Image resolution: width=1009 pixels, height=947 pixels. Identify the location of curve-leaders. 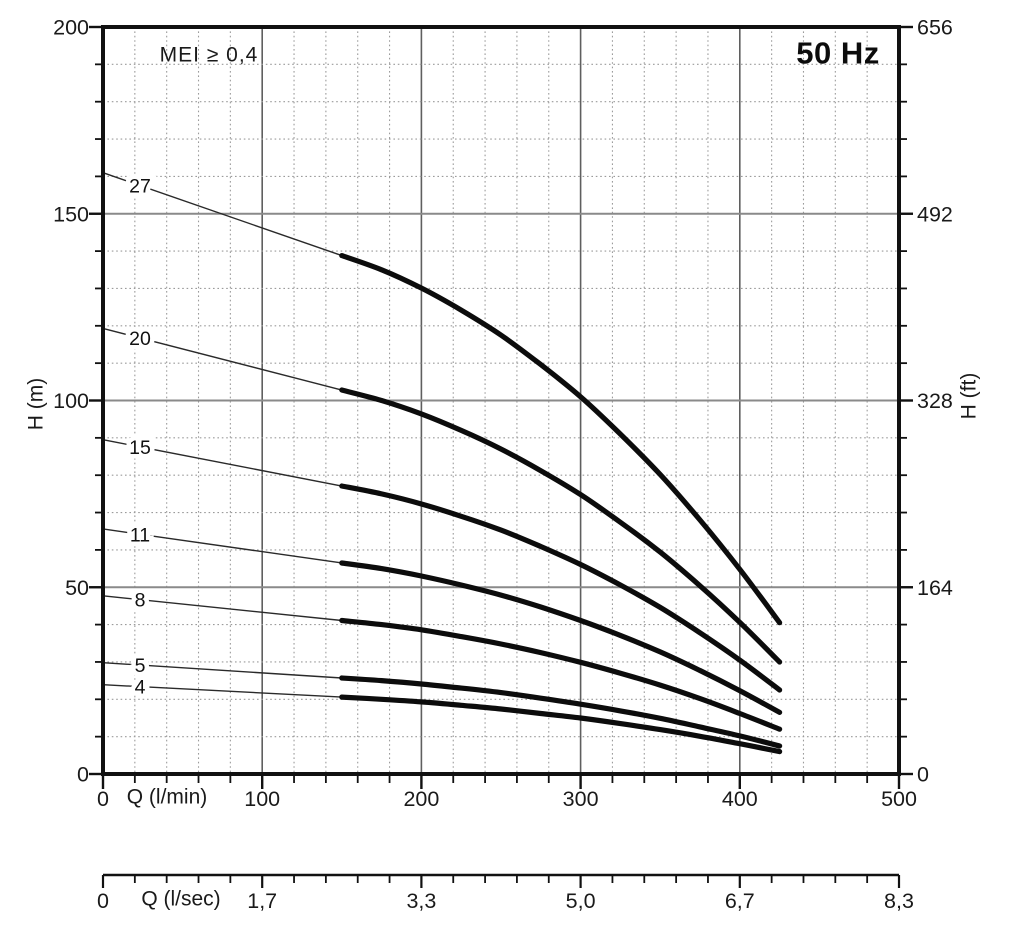
(222, 435).